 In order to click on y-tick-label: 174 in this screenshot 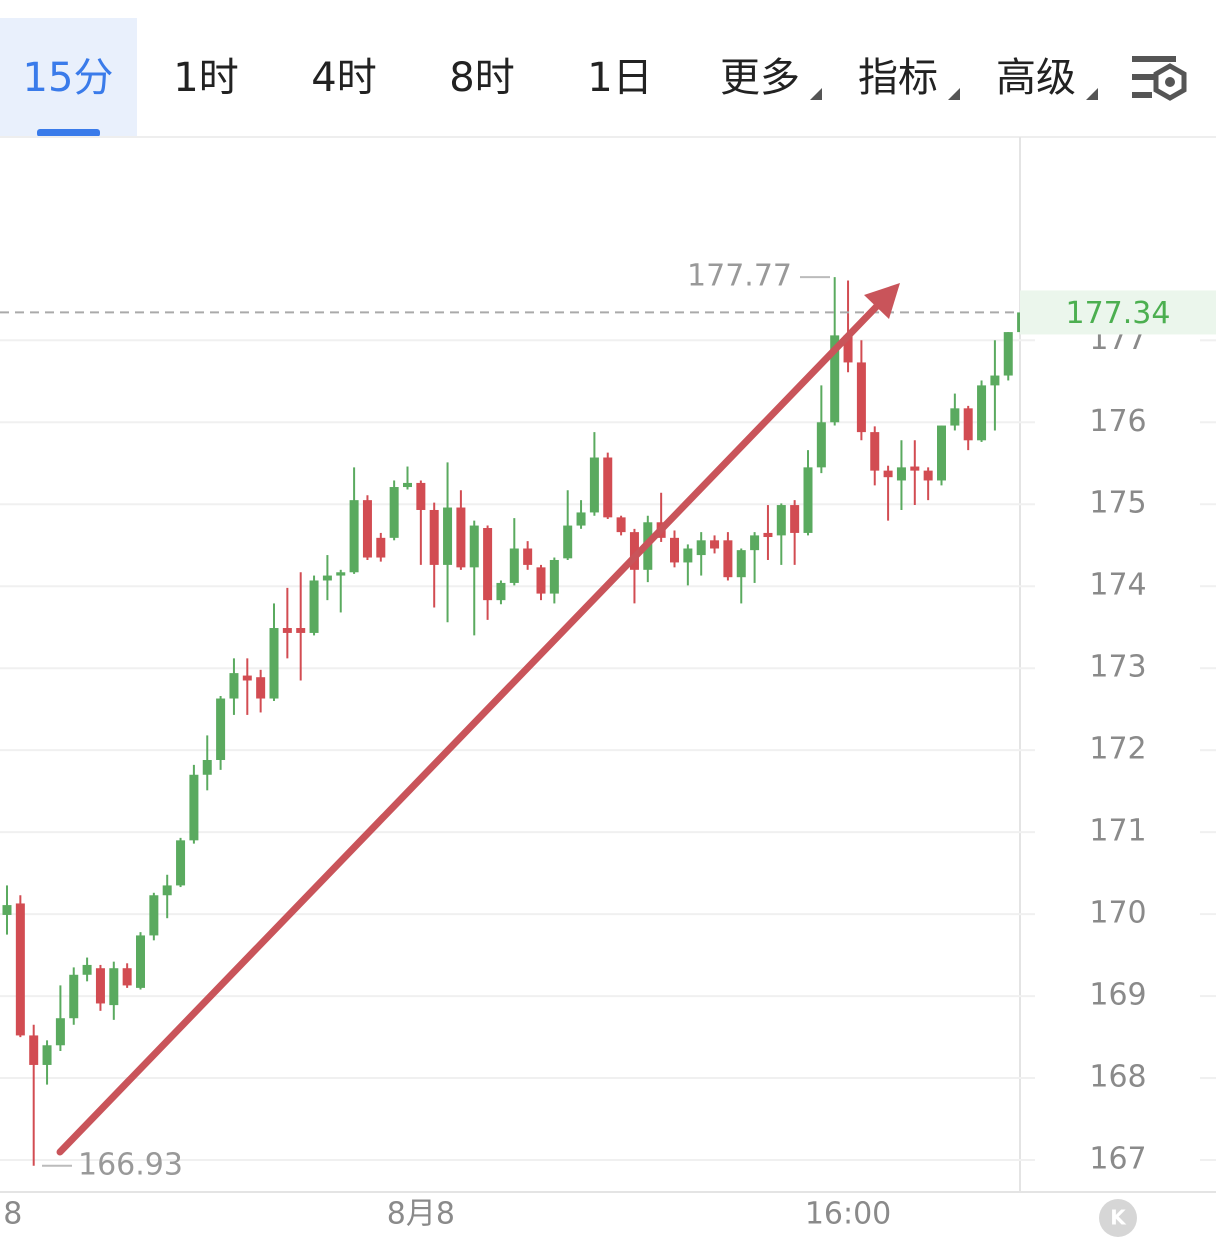, I will do `click(1117, 585)`.